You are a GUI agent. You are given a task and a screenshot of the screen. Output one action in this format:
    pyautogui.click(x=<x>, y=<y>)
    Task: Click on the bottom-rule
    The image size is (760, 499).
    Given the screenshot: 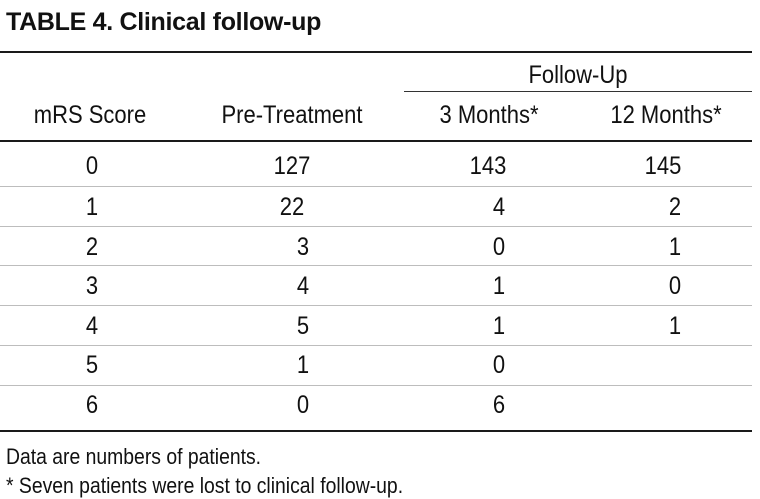 What is the action you would take?
    pyautogui.click(x=376, y=431)
    